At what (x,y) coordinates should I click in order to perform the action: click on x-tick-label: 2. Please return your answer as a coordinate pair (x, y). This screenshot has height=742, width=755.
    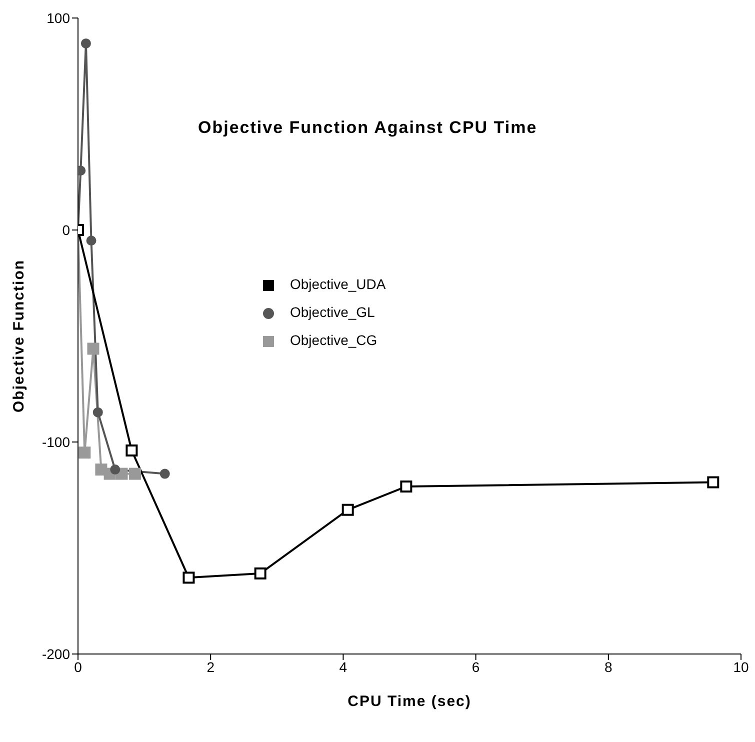
    Looking at the image, I should click on (210, 666).